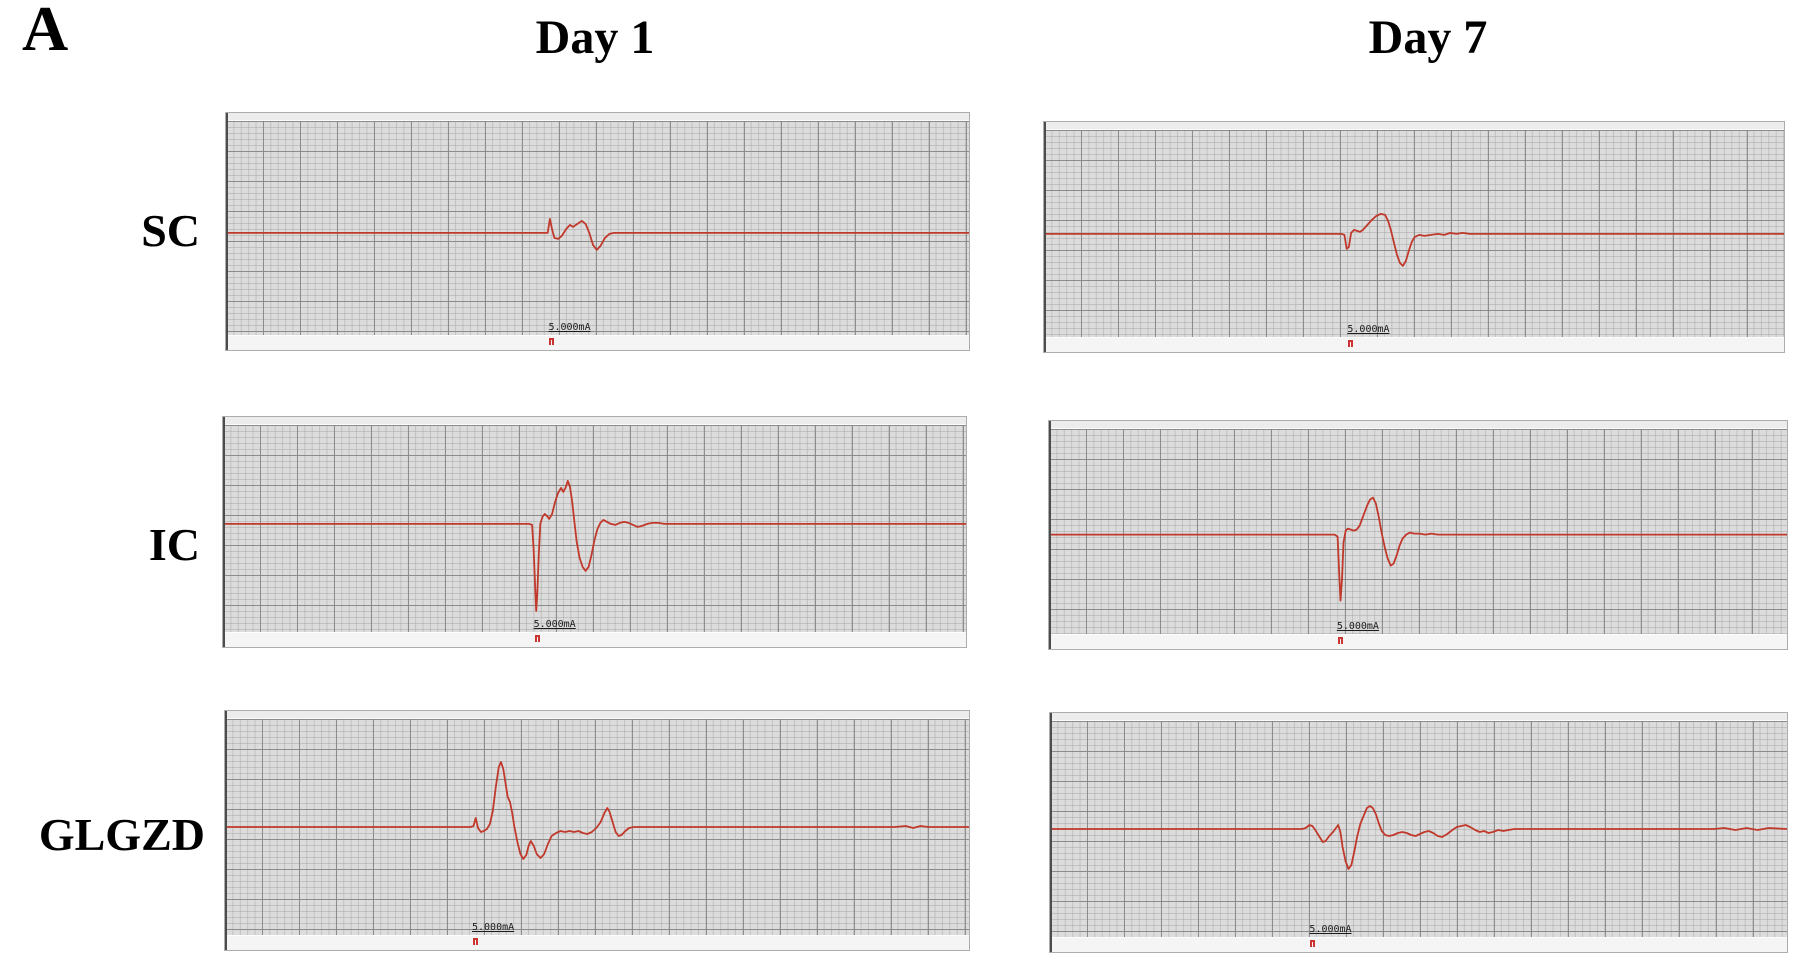 The height and width of the screenshot is (967, 1797). I want to click on column-title-day7: Day 7, so click(1428, 37).